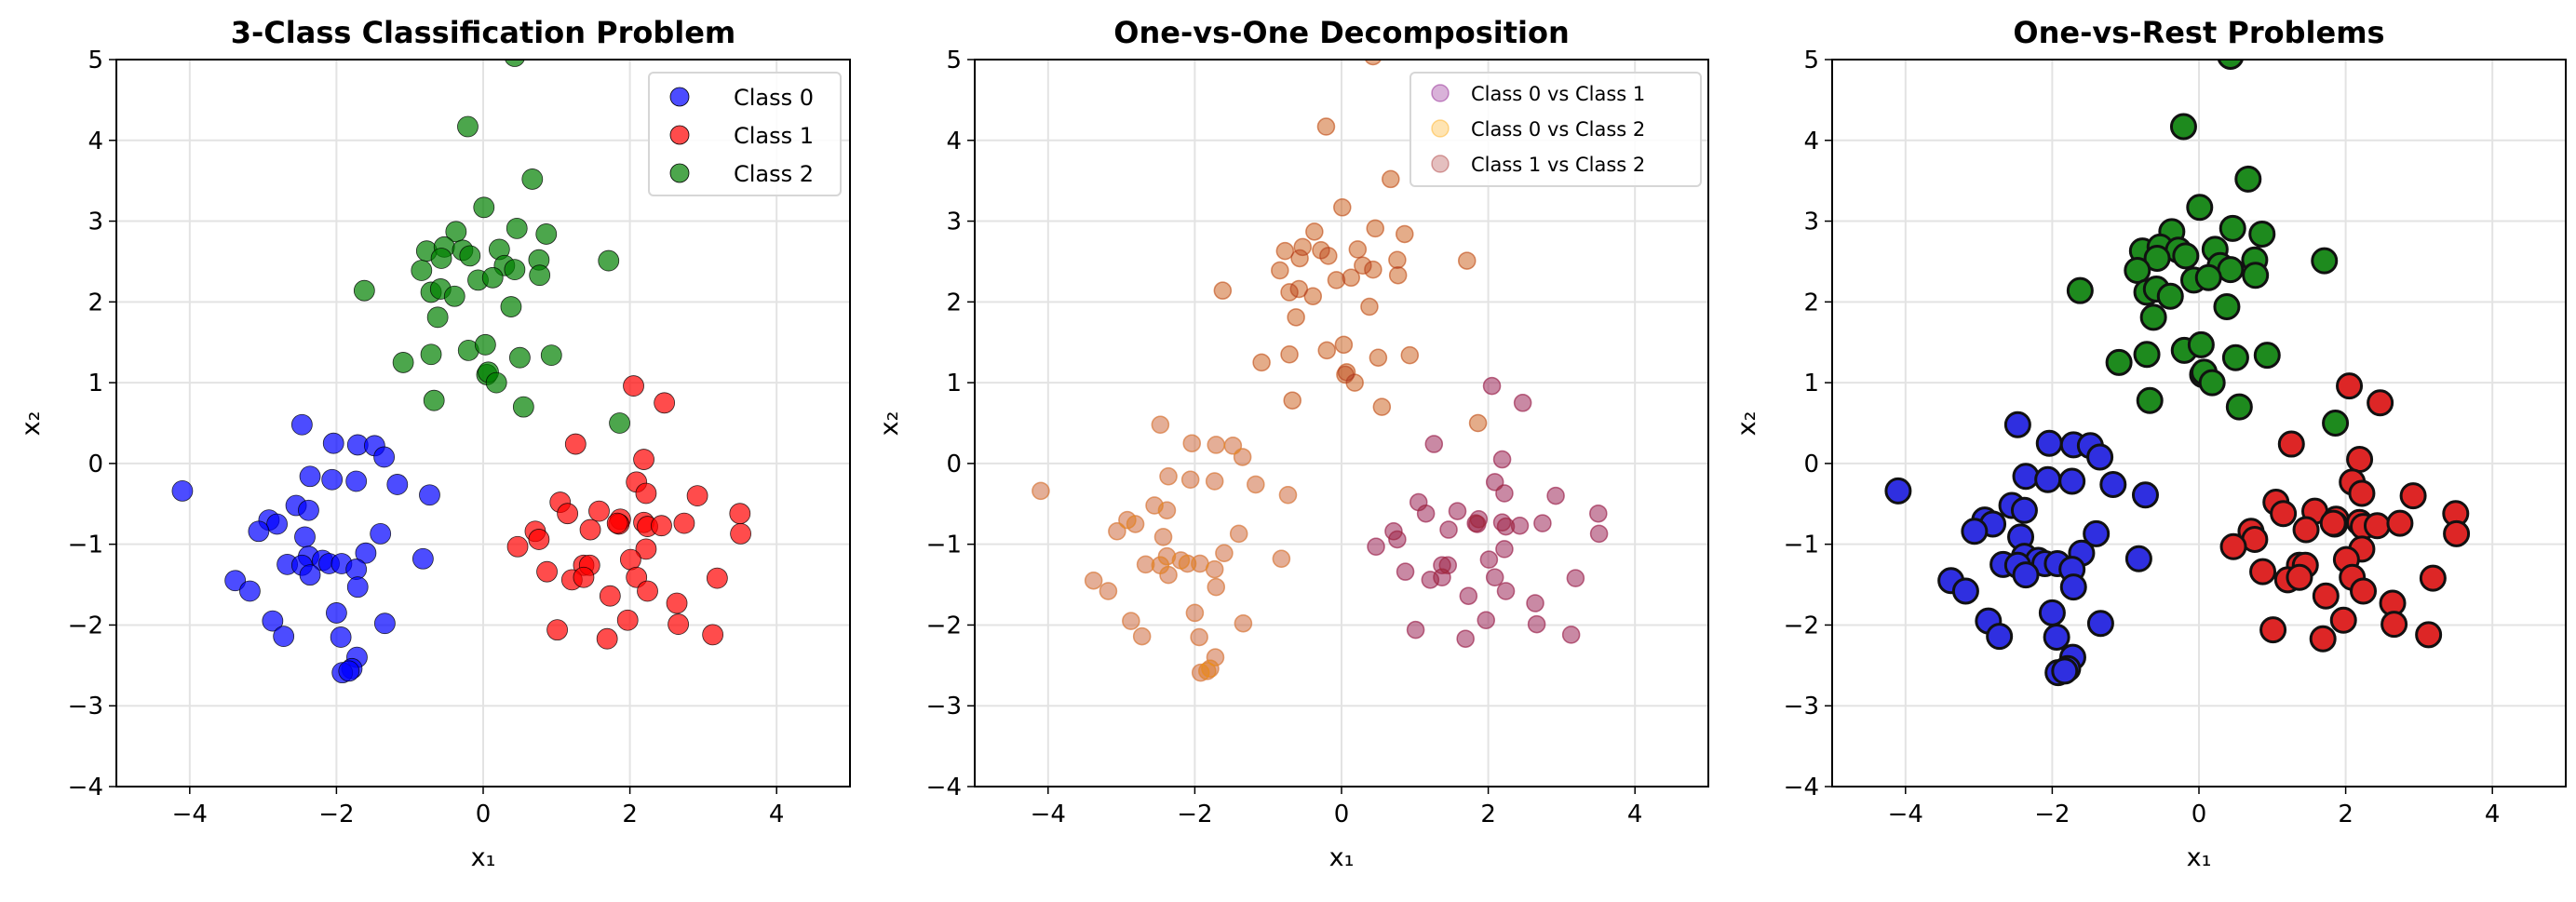 This screenshot has width=2576, height=902. Describe the element at coordinates (95, 464) in the screenshot. I see `y-tick-label: 0` at that location.